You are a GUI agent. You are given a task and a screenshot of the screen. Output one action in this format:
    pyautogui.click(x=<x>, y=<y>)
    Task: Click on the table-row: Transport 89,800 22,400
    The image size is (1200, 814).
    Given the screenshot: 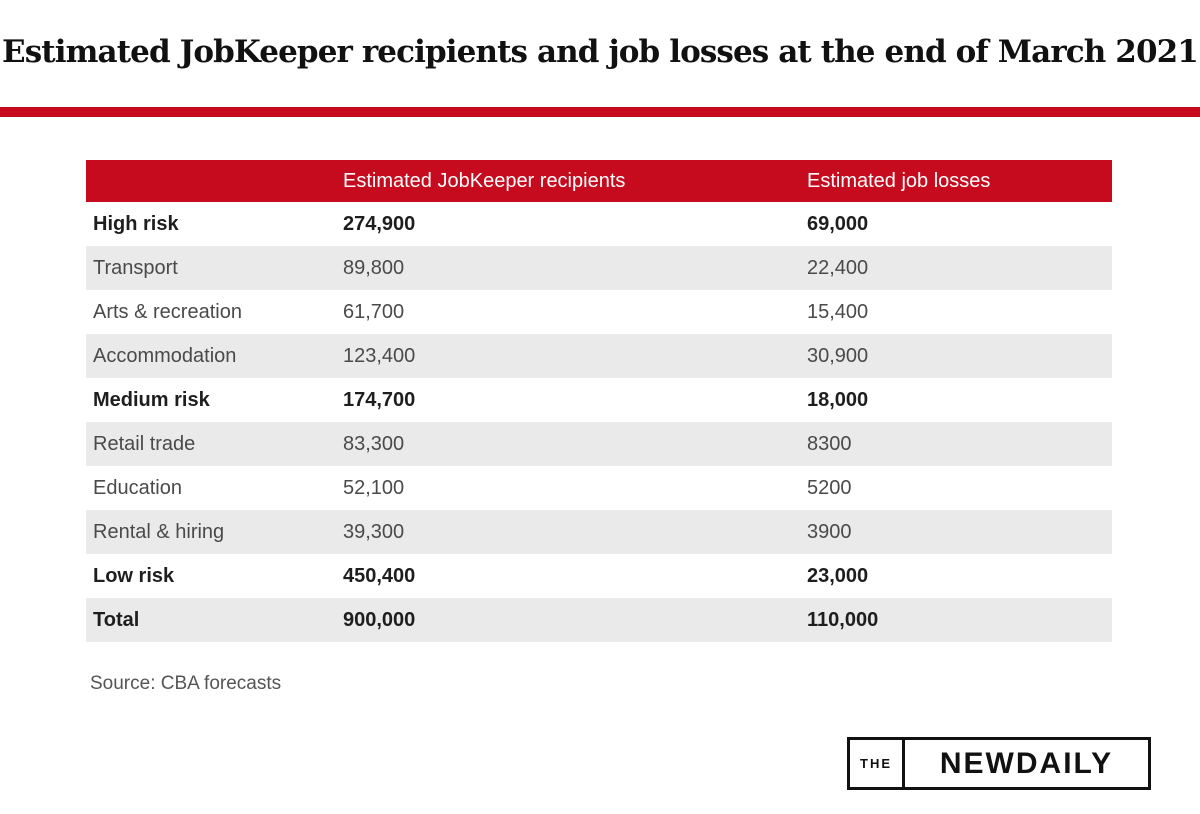 What is the action you would take?
    pyautogui.click(x=599, y=268)
    